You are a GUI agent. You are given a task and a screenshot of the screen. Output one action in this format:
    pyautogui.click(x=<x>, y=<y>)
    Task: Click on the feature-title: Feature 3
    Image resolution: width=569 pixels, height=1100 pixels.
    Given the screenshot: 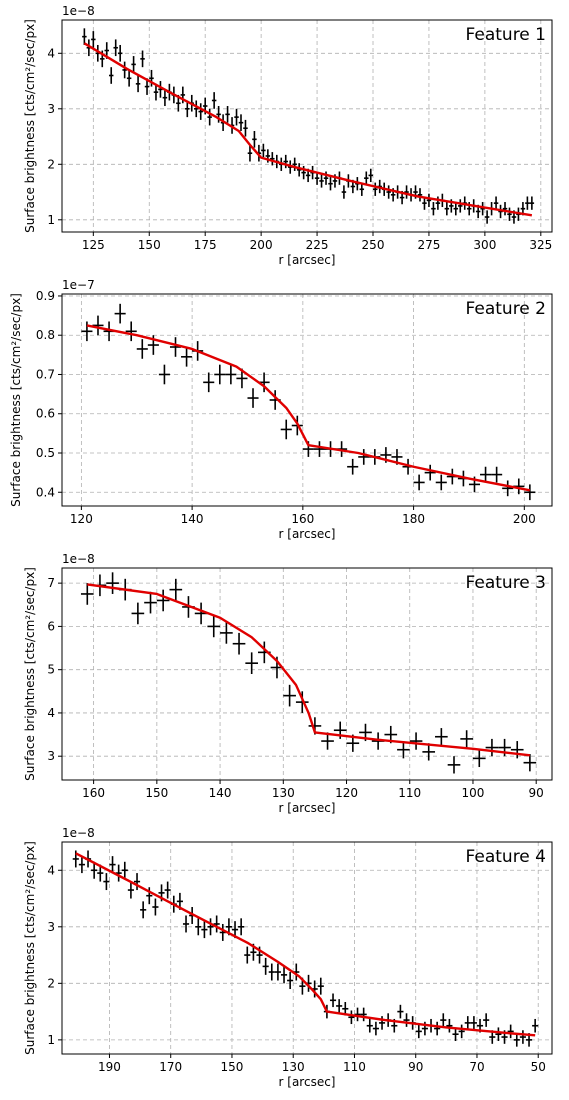 What is the action you would take?
    pyautogui.click(x=506, y=583)
    